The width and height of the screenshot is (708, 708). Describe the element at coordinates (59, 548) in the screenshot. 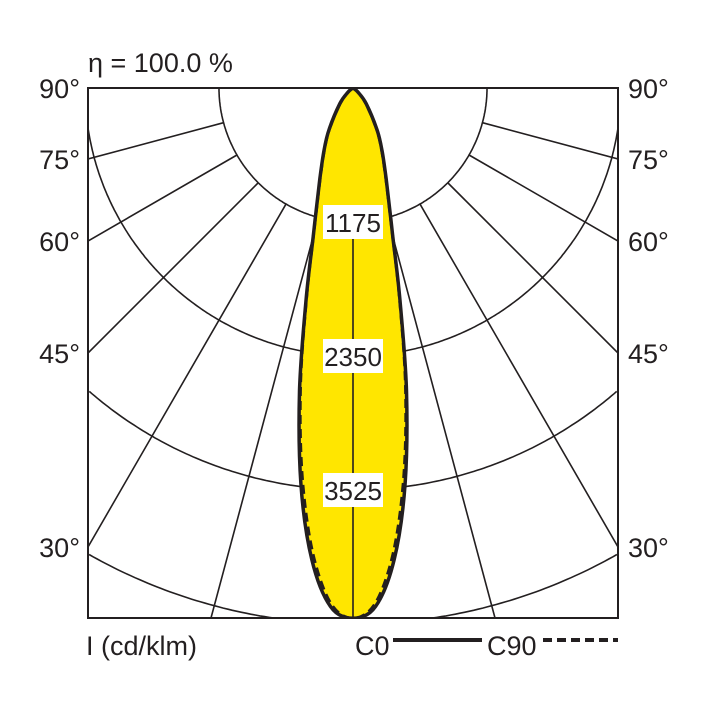

I see `angle-label-left-30: 30°` at that location.